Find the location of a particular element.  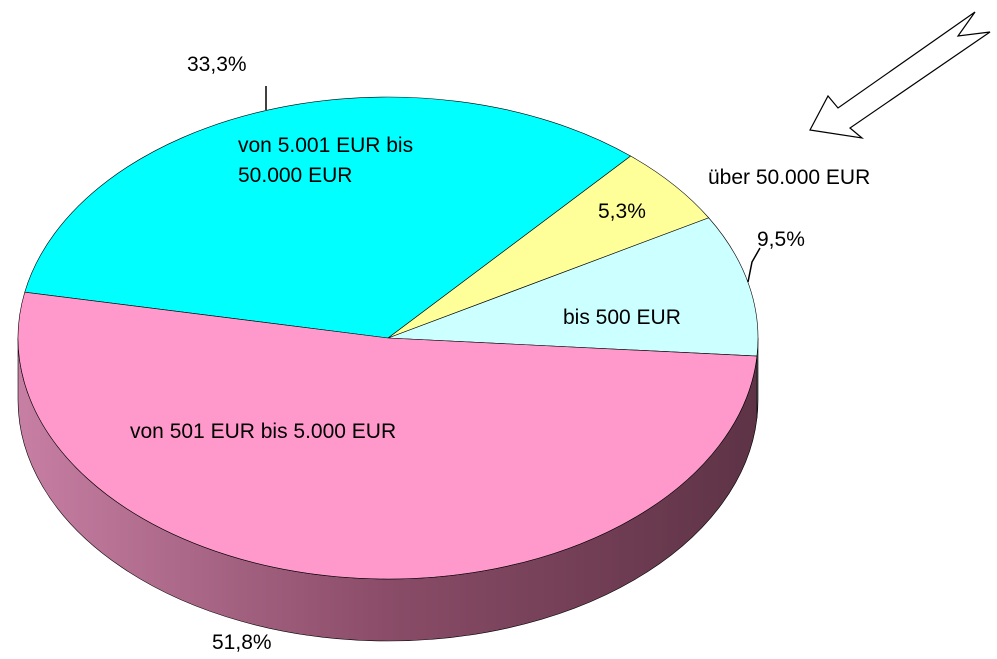

category-label: über 50.000 EUR is located at coordinates (789, 177).